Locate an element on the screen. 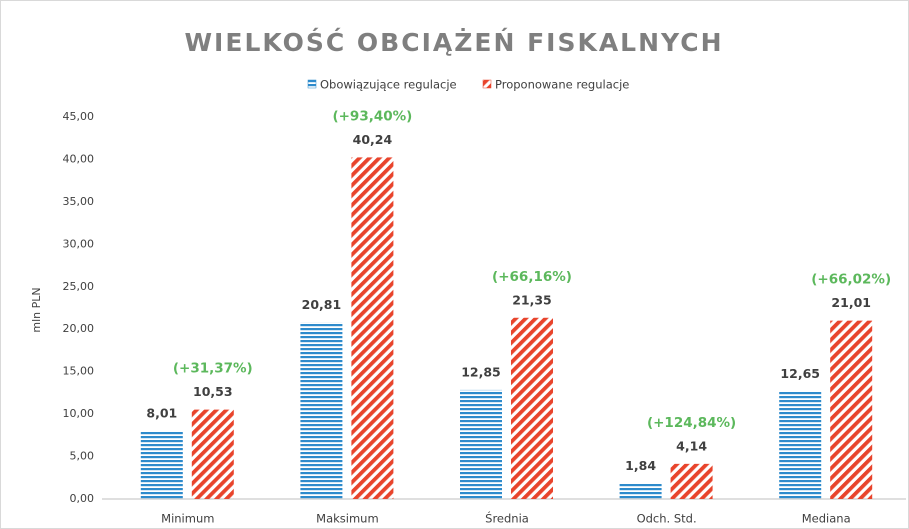 The height and width of the screenshot is (529, 909). value-label: 10,53 is located at coordinates (213, 391).